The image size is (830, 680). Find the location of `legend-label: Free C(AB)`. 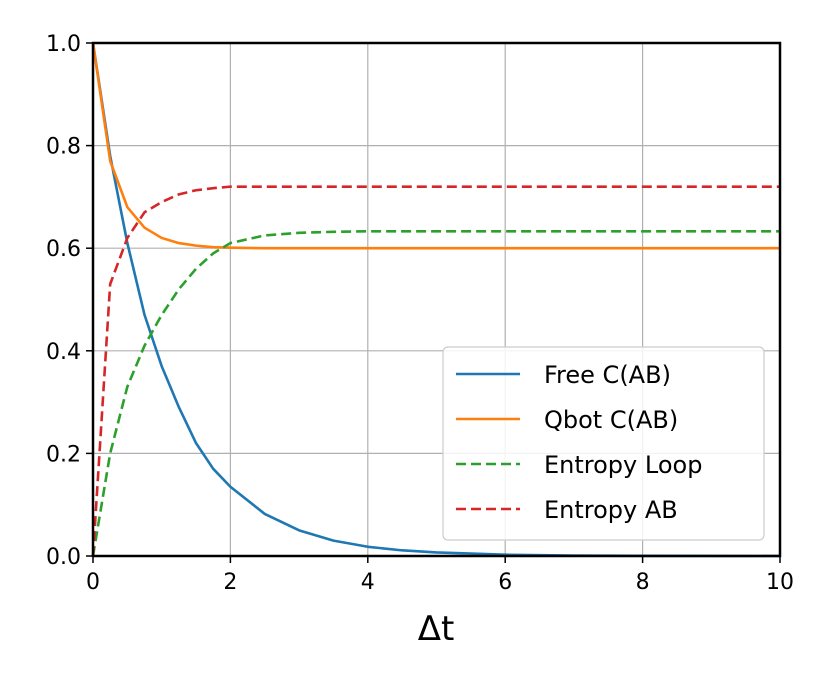

legend-label: Free C(AB) is located at coordinates (607, 375).